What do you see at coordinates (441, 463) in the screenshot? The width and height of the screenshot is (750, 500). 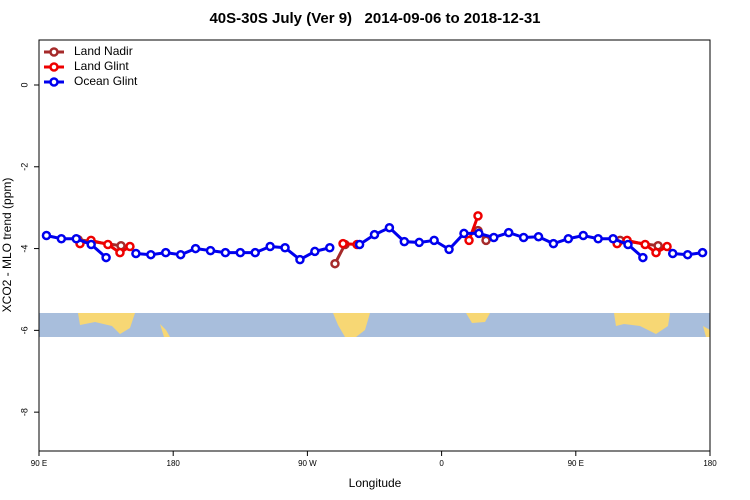 I see `x-tick-label: 0` at bounding box center [441, 463].